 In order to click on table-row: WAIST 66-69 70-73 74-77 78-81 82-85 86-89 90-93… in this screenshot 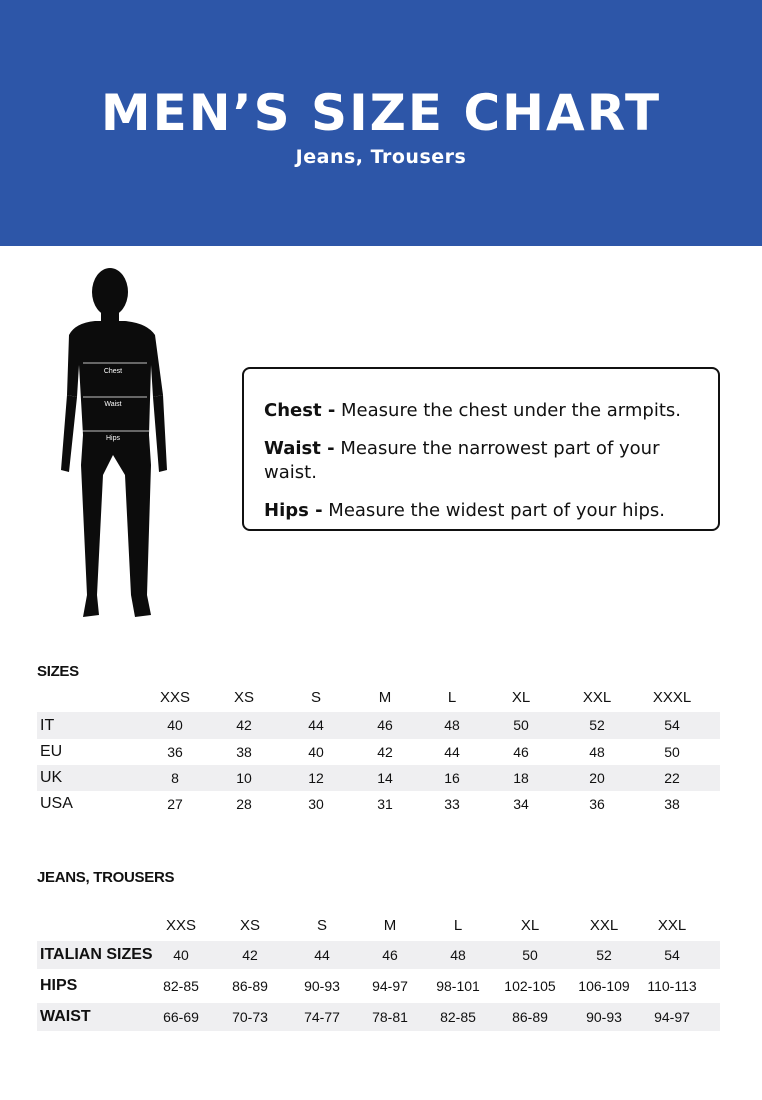, I will do `click(378, 1017)`.